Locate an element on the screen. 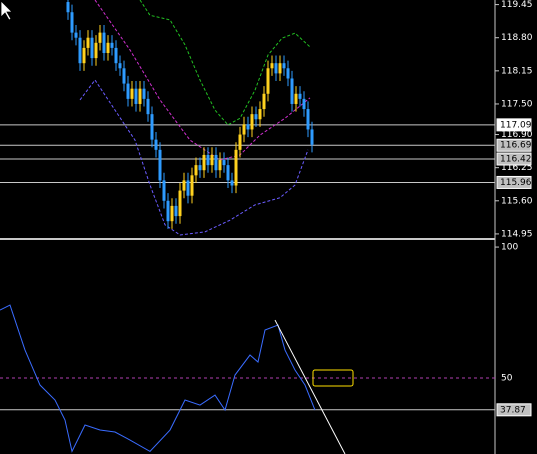 The width and height of the screenshot is (537, 454). y-tick-label: 100 is located at coordinates (509, 248).